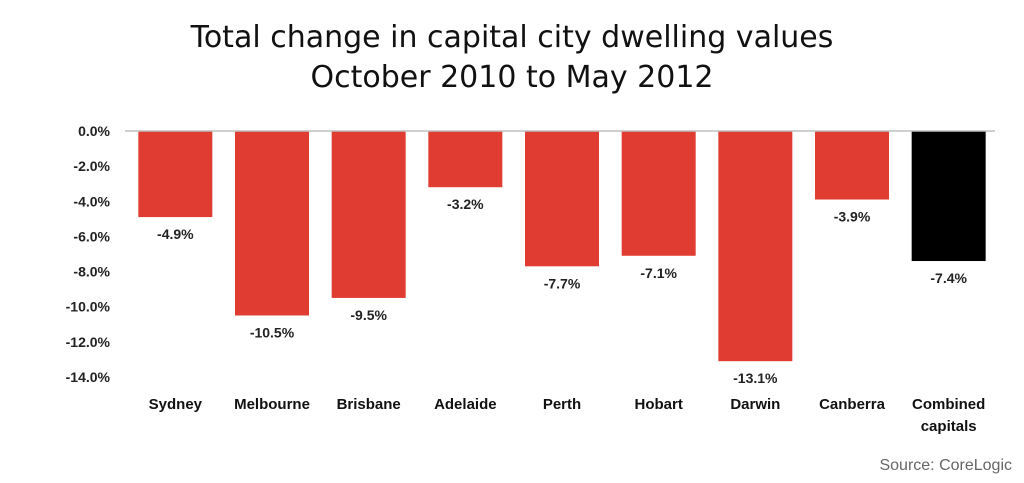  What do you see at coordinates (852, 404) in the screenshot?
I see `category-label: Canberra` at bounding box center [852, 404].